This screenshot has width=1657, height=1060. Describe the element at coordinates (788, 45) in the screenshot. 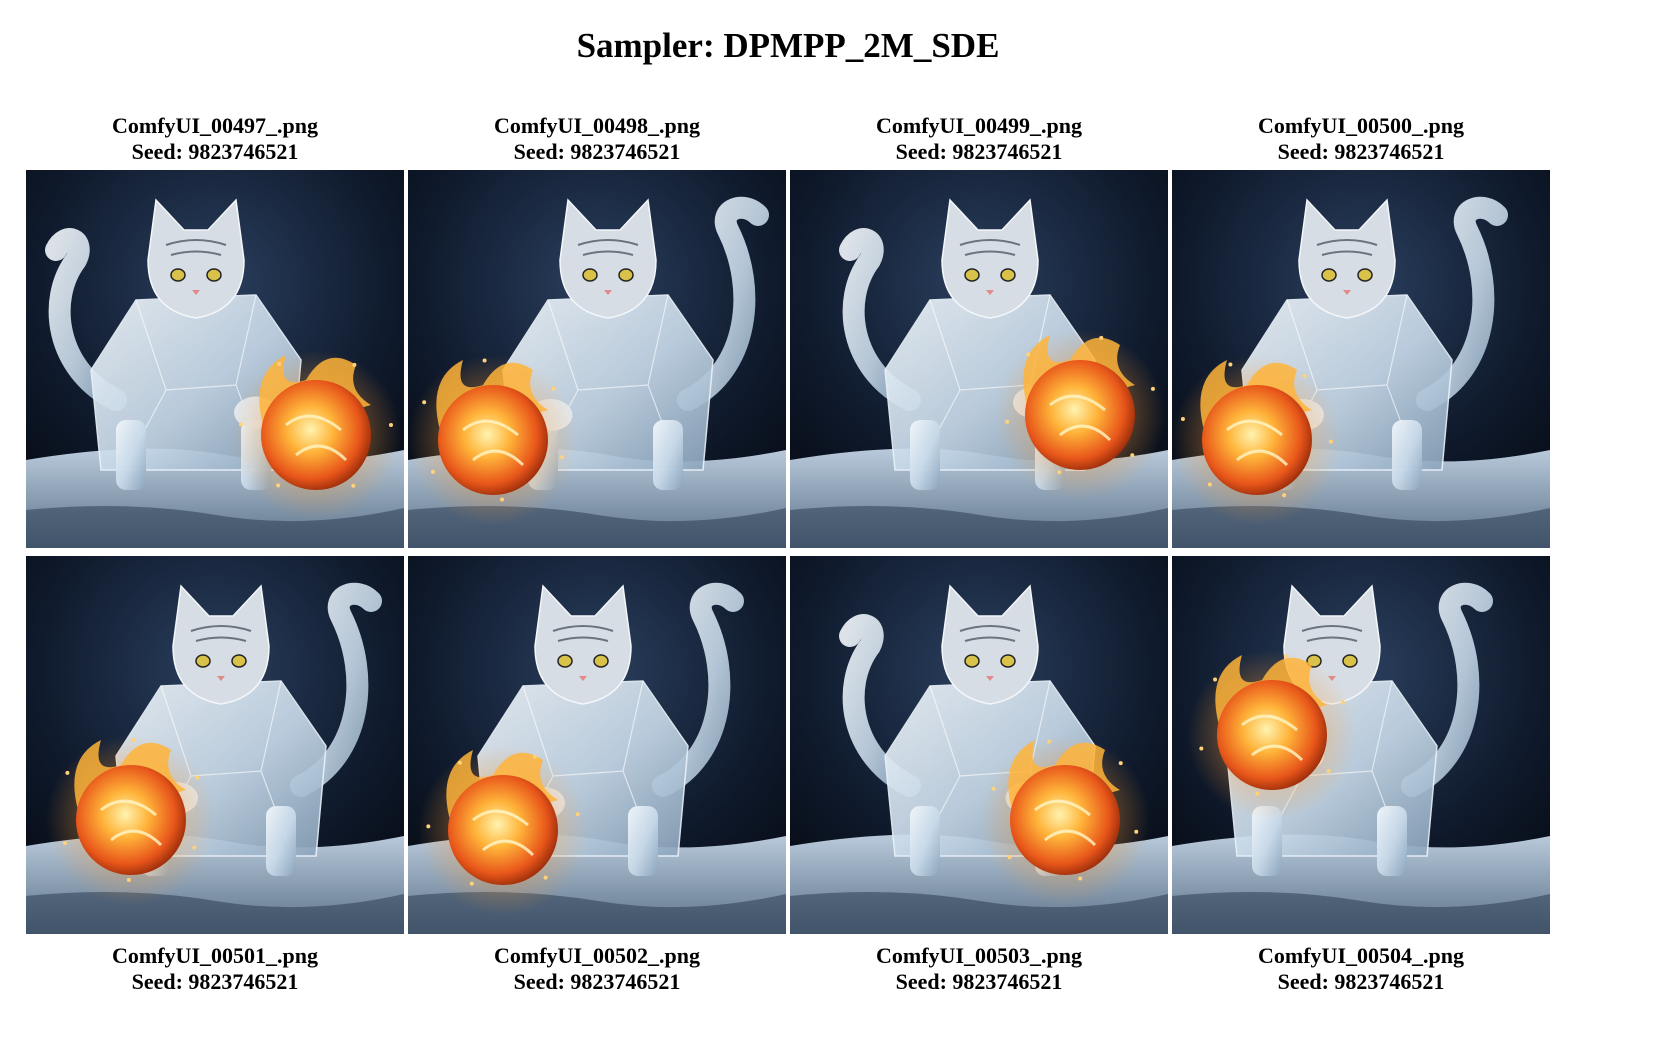

I see `page-title: Sampler: DPMPP_2M_SDE` at that location.